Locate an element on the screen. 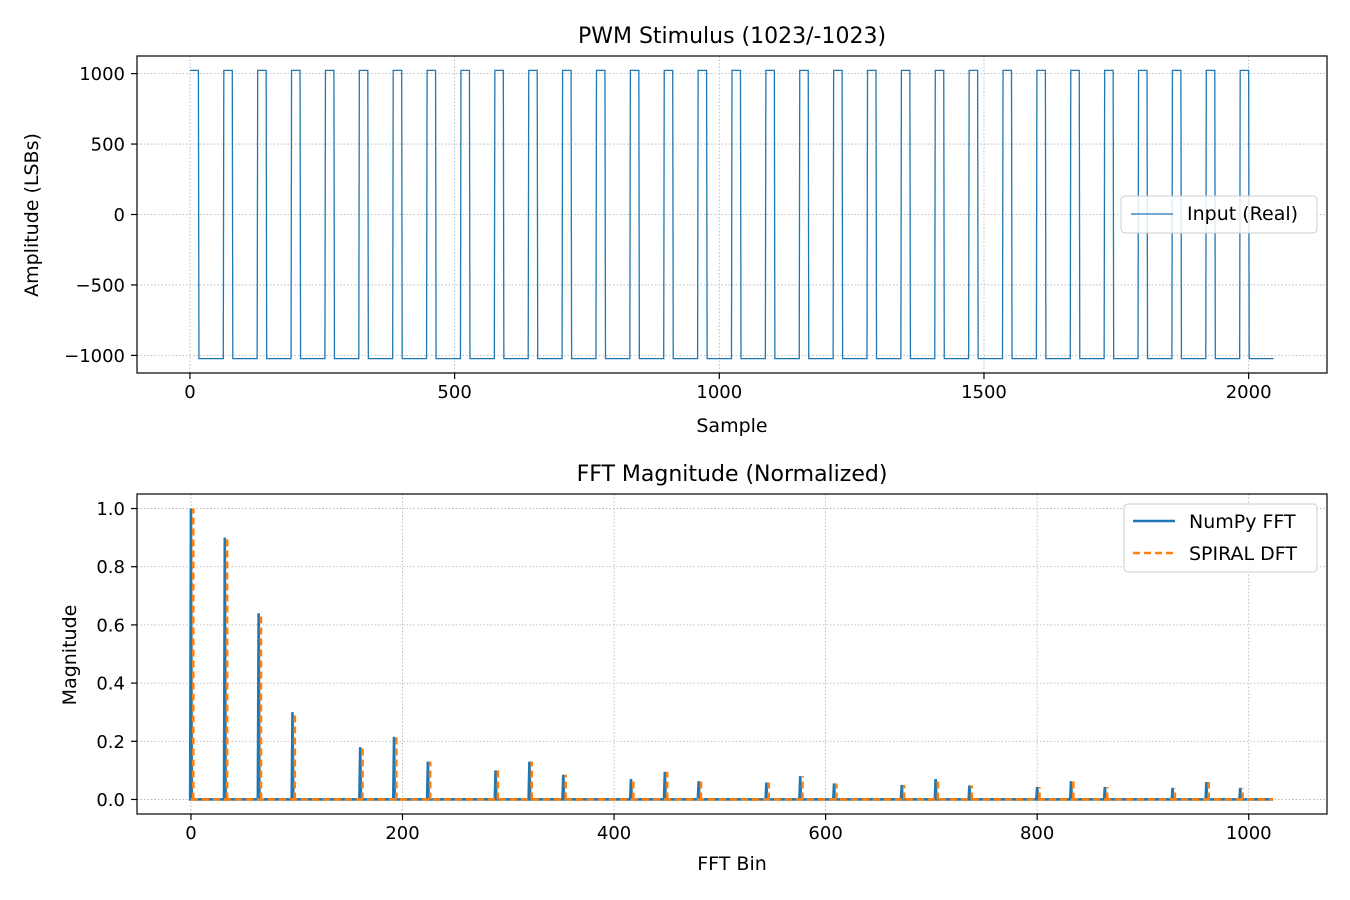  fft-chart-title: FFT Magnitude (Normalized) is located at coordinates (732, 474).